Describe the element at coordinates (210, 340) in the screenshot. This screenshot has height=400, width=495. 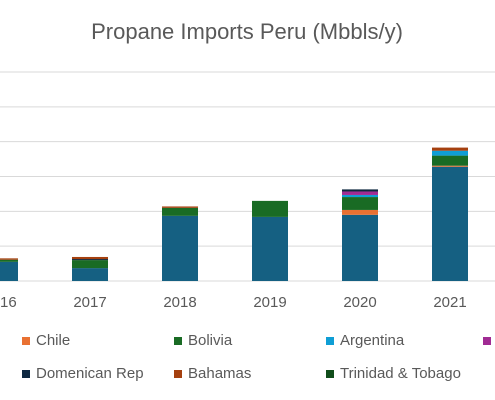
I see `legend-label: Bolivia` at that location.